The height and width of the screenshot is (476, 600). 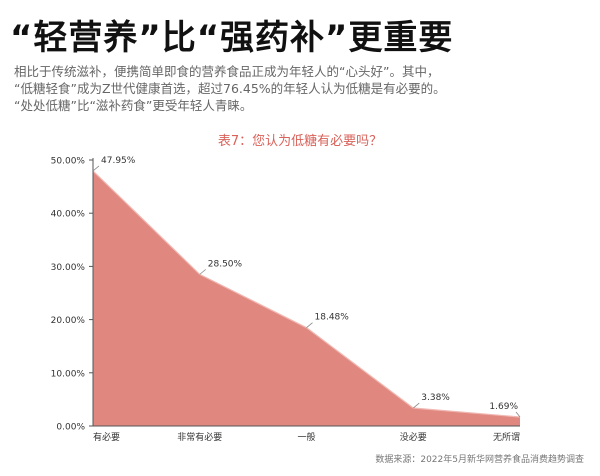 What do you see at coordinates (118, 161) in the screenshot?
I see `data-label: 47.95%` at bounding box center [118, 161].